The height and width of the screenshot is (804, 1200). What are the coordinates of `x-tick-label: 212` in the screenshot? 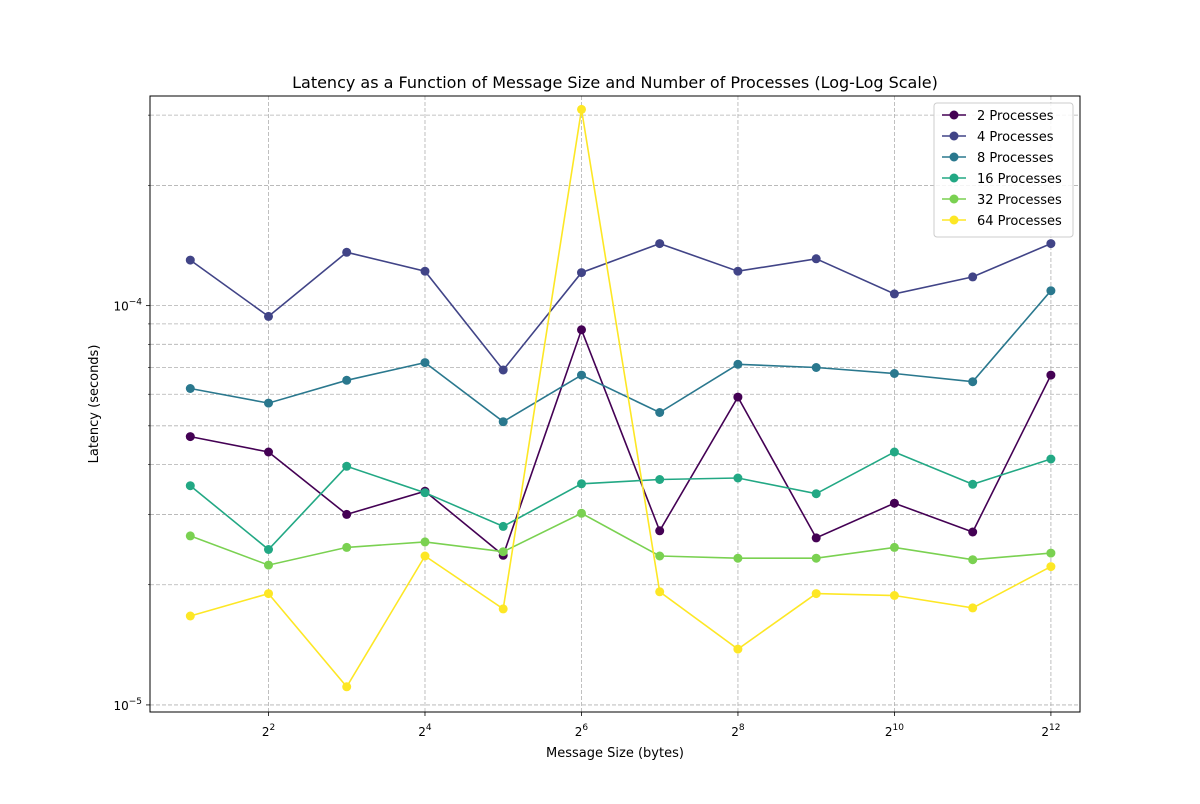 It's located at (1050, 731).